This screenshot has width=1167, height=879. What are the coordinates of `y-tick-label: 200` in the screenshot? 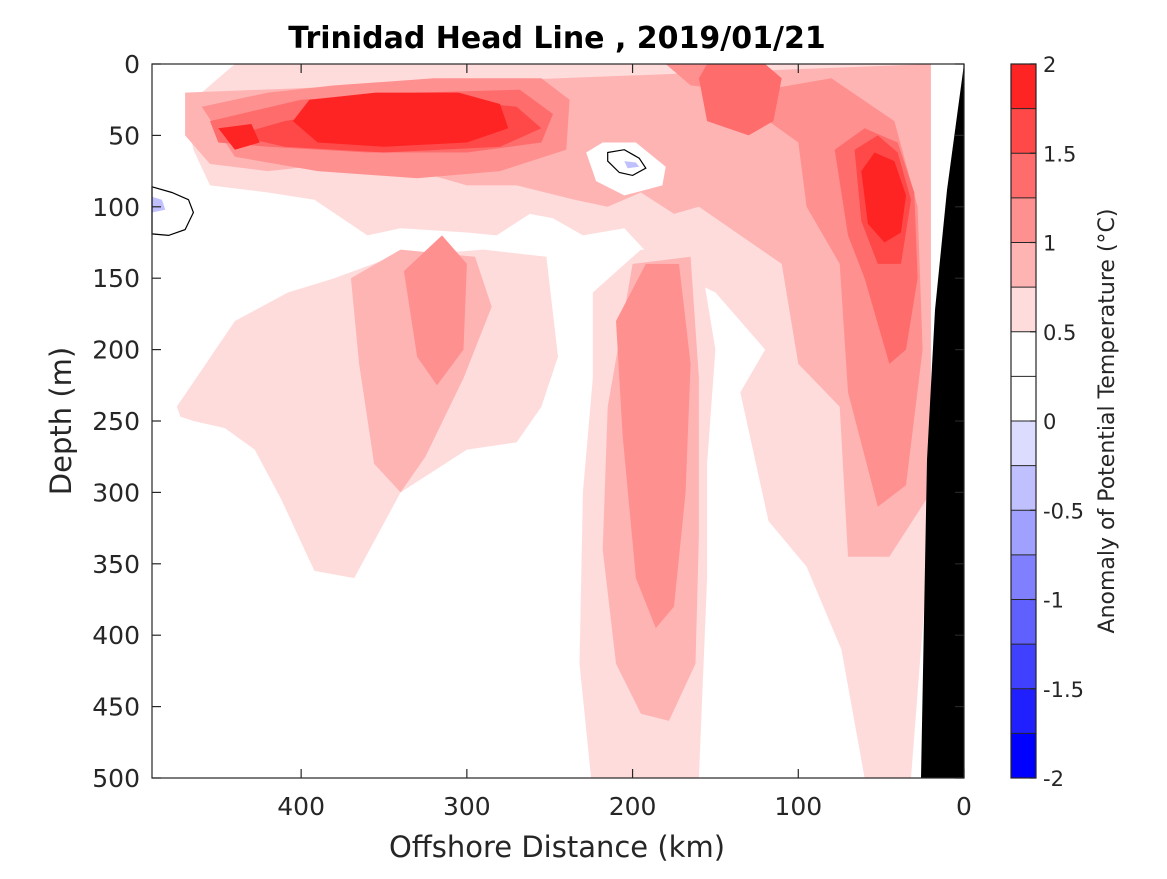 It's located at (116, 350).